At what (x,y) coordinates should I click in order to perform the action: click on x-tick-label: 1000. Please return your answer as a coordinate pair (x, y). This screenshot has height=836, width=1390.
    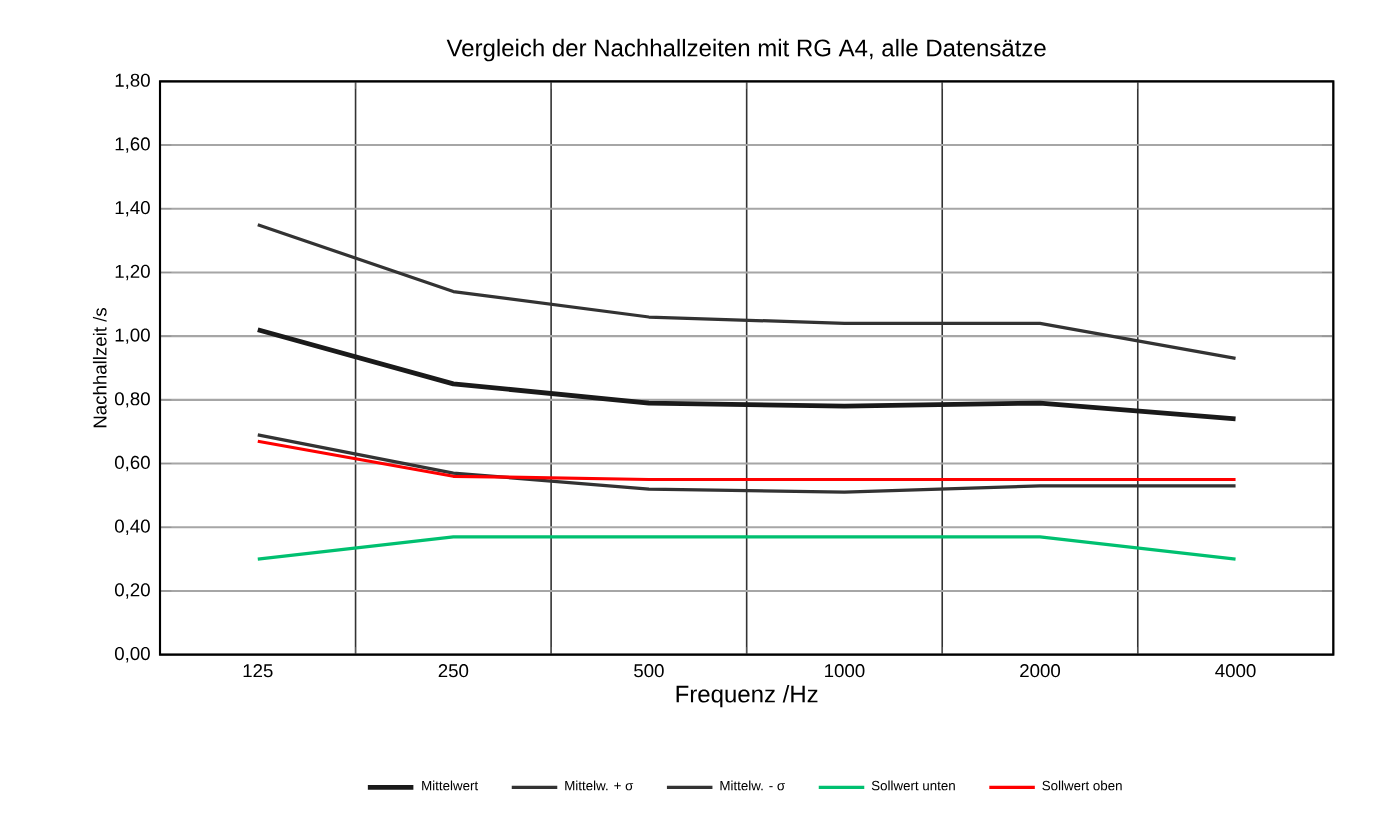
    Looking at the image, I should click on (845, 671).